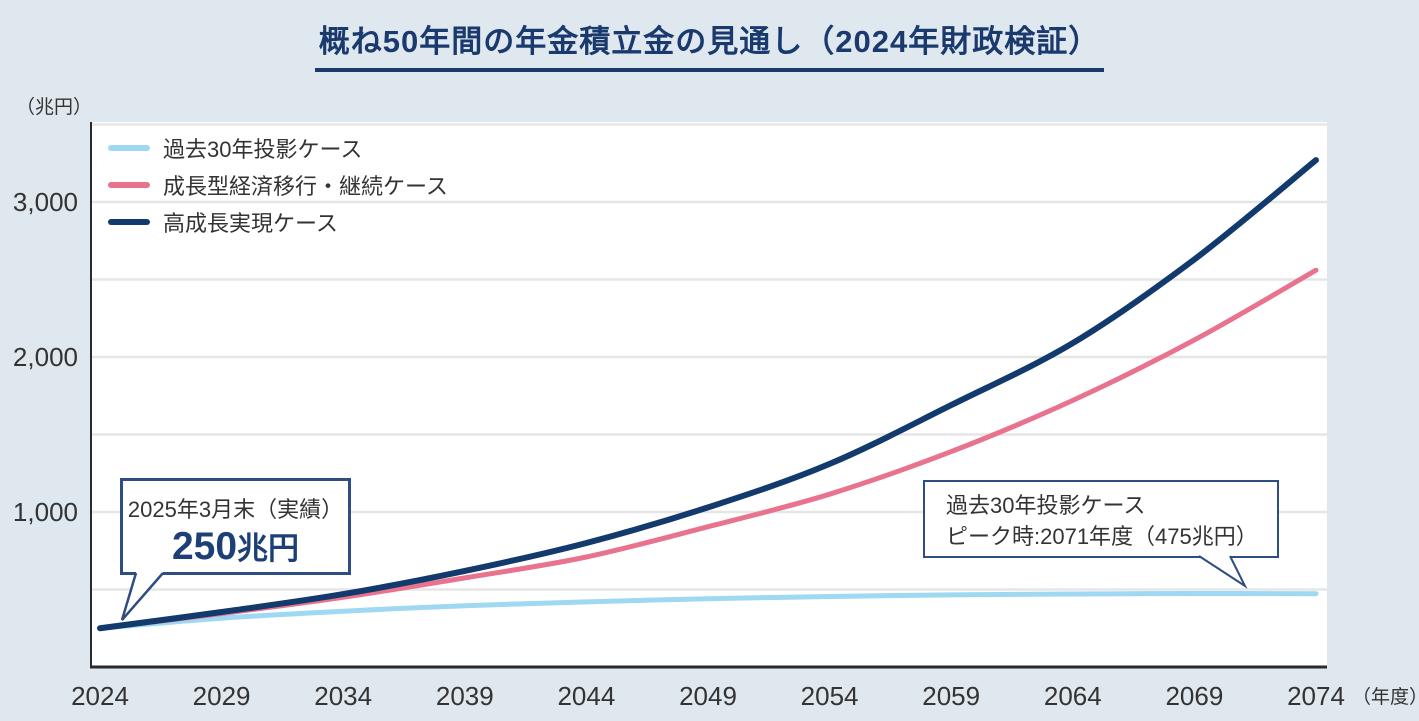  What do you see at coordinates (464, 696) in the screenshot?
I see `x-tick-2039: 2039` at bounding box center [464, 696].